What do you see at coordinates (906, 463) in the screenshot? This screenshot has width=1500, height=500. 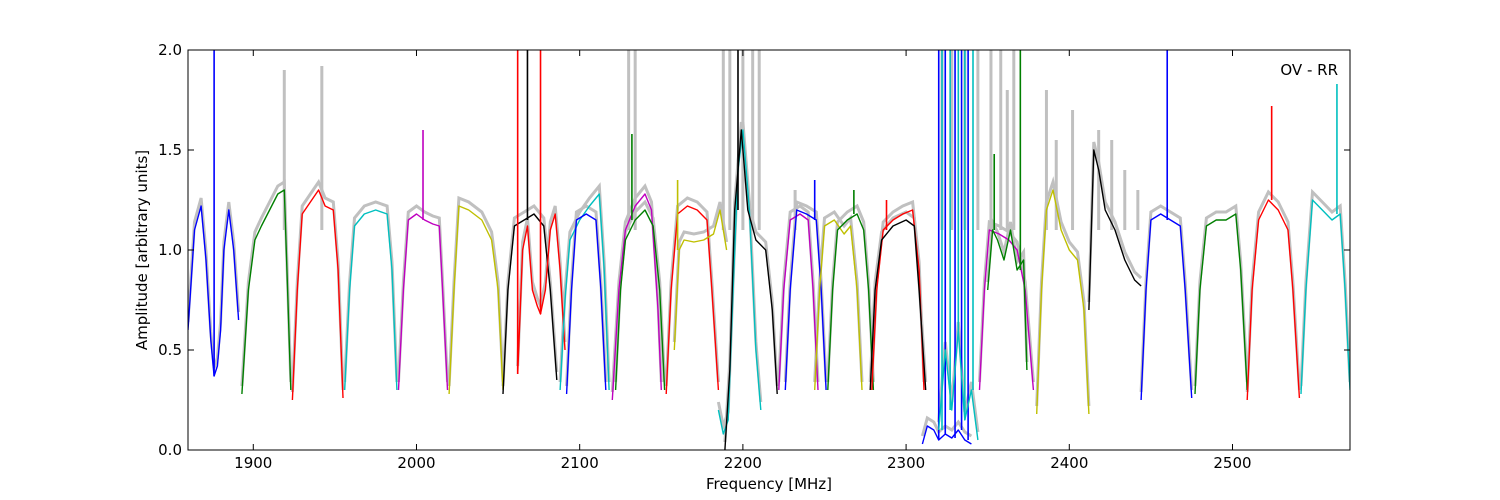 I see `x-tick-label-4: 2300` at bounding box center [906, 463].